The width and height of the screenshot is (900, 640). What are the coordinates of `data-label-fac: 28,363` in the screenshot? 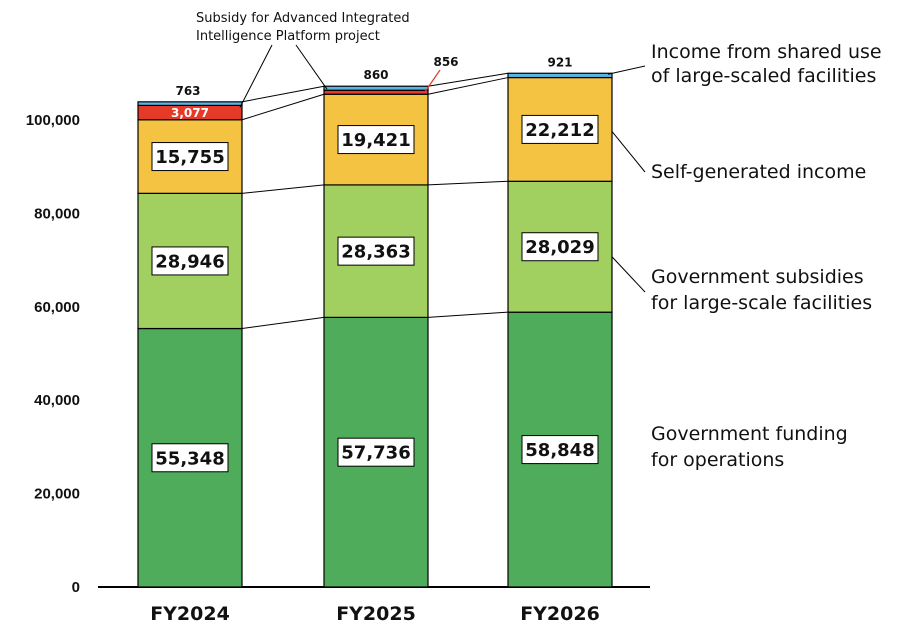 It's located at (375, 252).